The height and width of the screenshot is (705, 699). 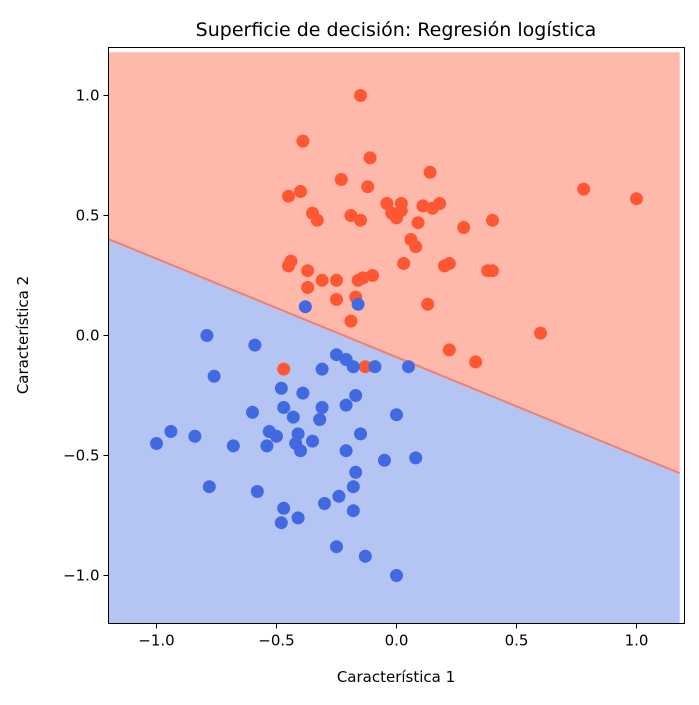 What do you see at coordinates (637, 641) in the screenshot?
I see `x-tick-label: 1.0` at bounding box center [637, 641].